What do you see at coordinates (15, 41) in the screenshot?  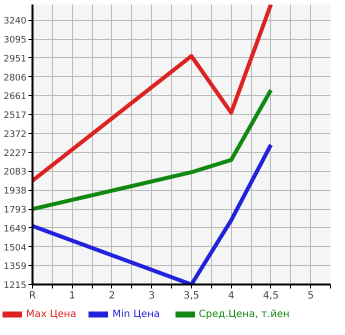 I see `y-tick-label: 3095` at bounding box center [15, 41].